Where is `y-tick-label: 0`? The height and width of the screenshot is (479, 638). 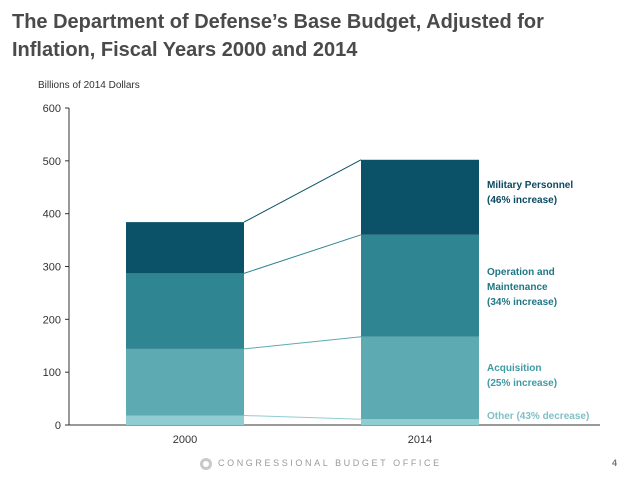 y-tick-label: 0 is located at coordinates (58, 426).